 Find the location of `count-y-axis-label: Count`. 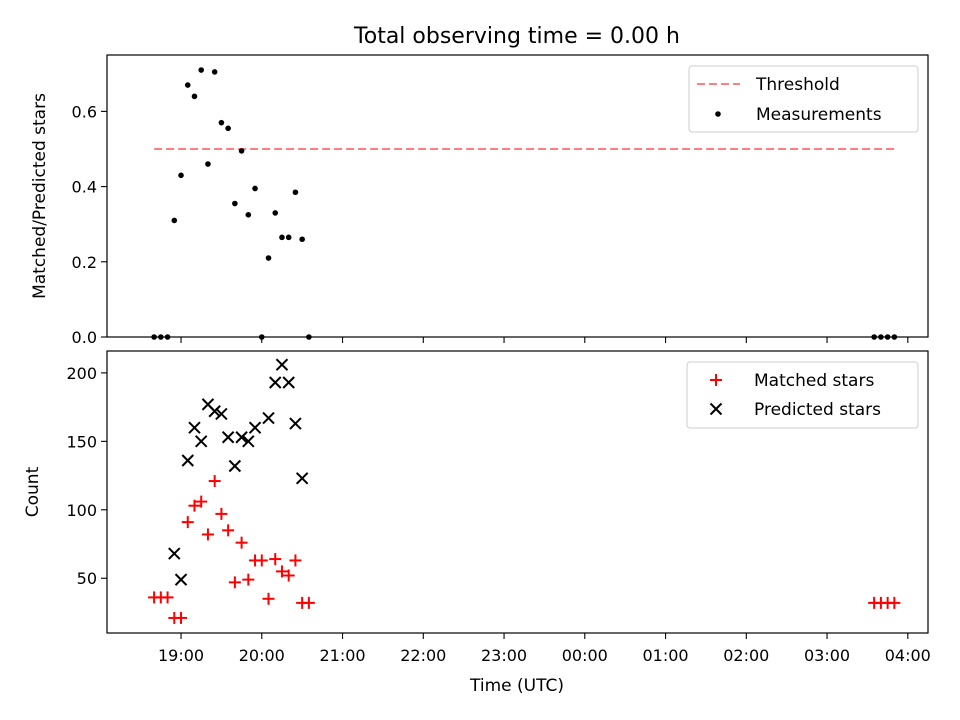

count-y-axis-label: Count is located at coordinates (33, 491).